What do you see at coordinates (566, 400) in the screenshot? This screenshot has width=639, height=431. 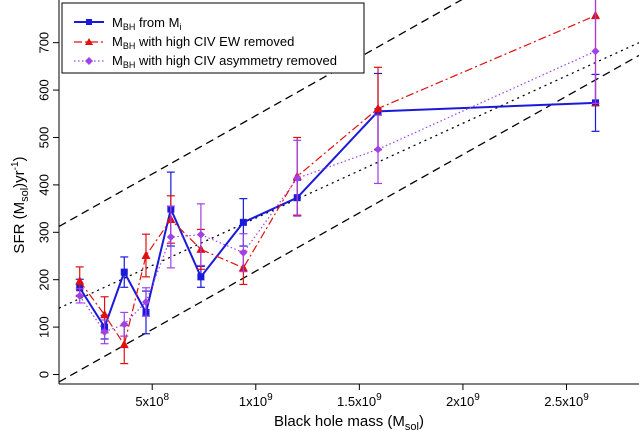 I see `x-tick-label: 2.5x10⁹` at bounding box center [566, 400].